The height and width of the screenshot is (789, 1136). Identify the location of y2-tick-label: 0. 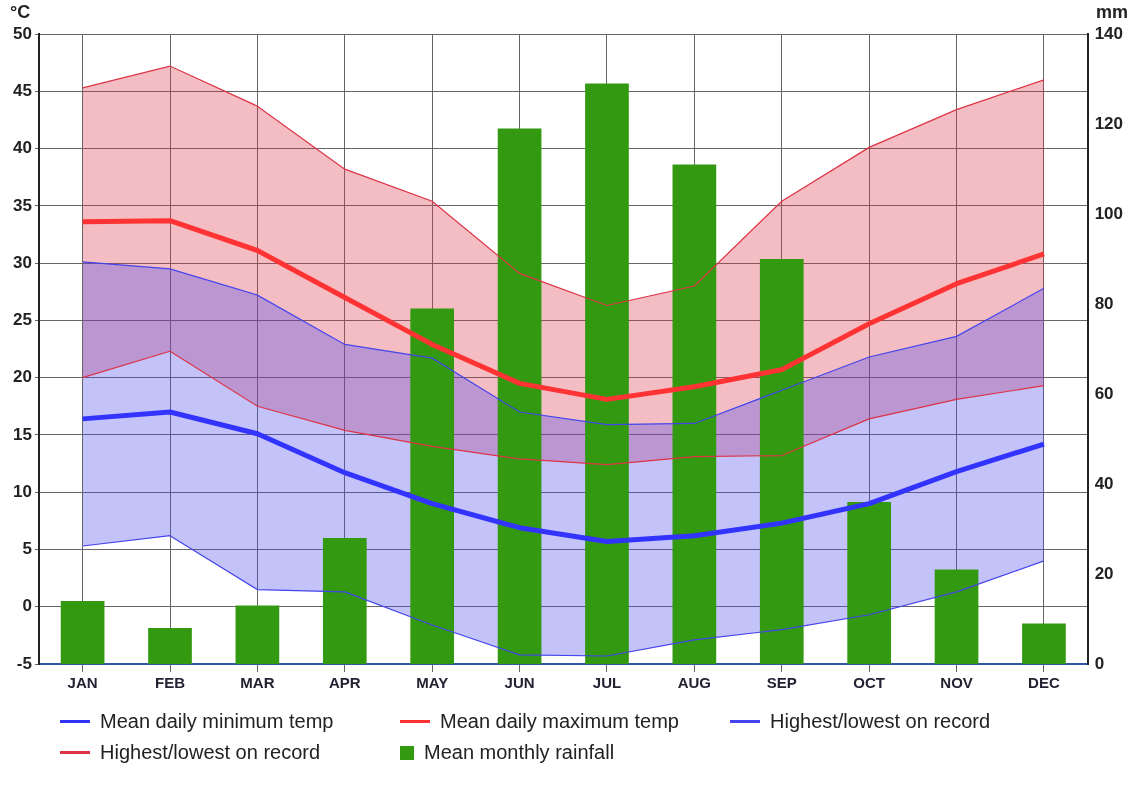
(1099, 663).